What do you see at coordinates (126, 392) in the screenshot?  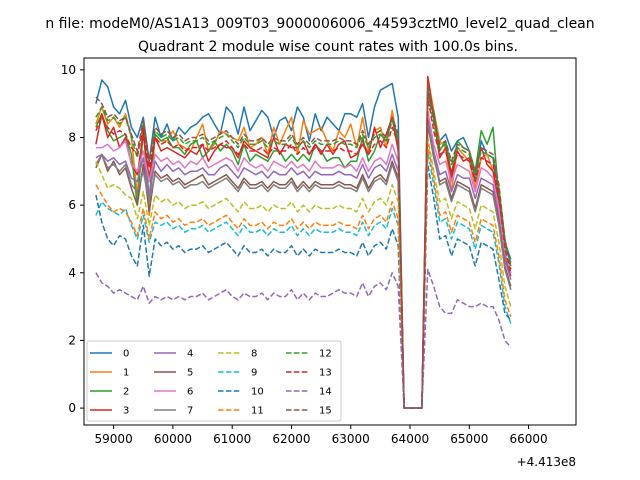 I see `legend-label-2: 2` at bounding box center [126, 392].